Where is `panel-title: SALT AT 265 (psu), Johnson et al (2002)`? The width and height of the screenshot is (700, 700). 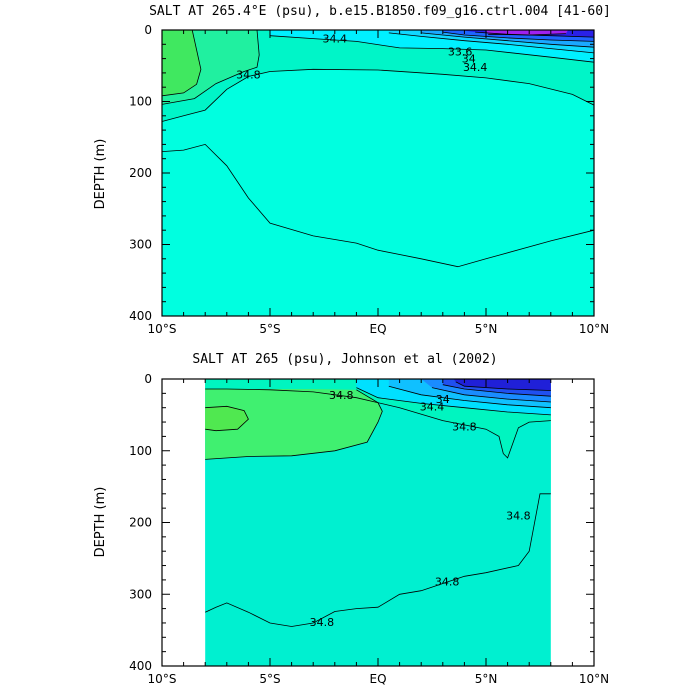 panel-title: SALT AT 265 (psu), Johnson et al (2002) is located at coordinates (344, 359).